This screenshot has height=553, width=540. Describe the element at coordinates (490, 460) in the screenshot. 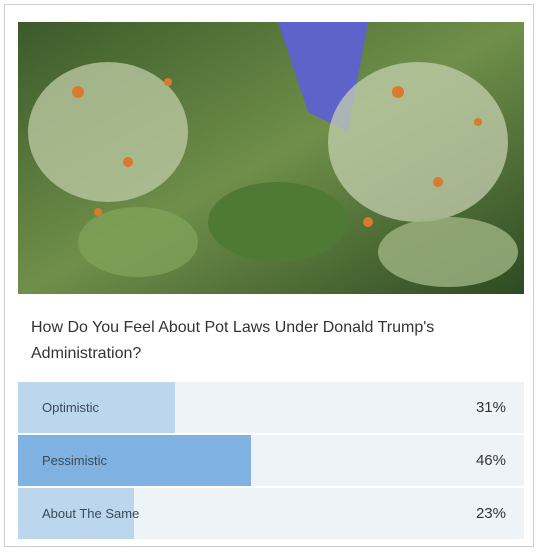

I see `option-percent: 46%` at that location.